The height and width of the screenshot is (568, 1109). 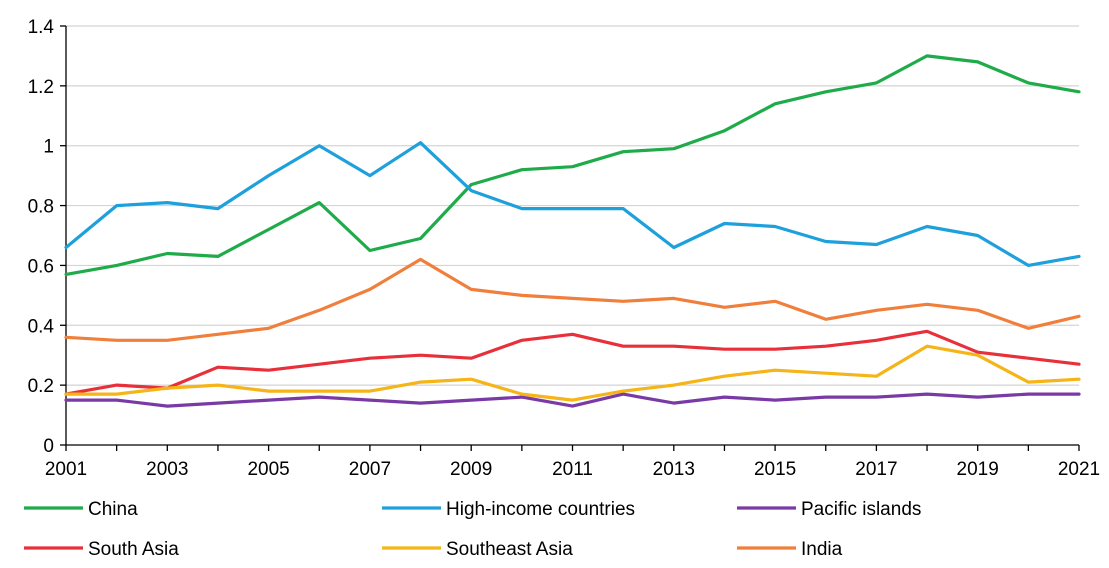 What do you see at coordinates (861, 509) in the screenshot?
I see `legend-label-pacific-islands: Pacific islands` at bounding box center [861, 509].